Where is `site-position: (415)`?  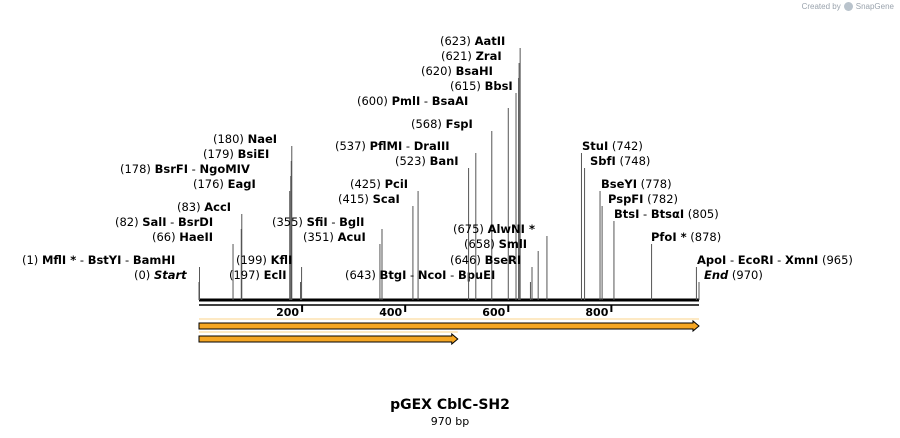 site-position: (415) is located at coordinates (355, 199).